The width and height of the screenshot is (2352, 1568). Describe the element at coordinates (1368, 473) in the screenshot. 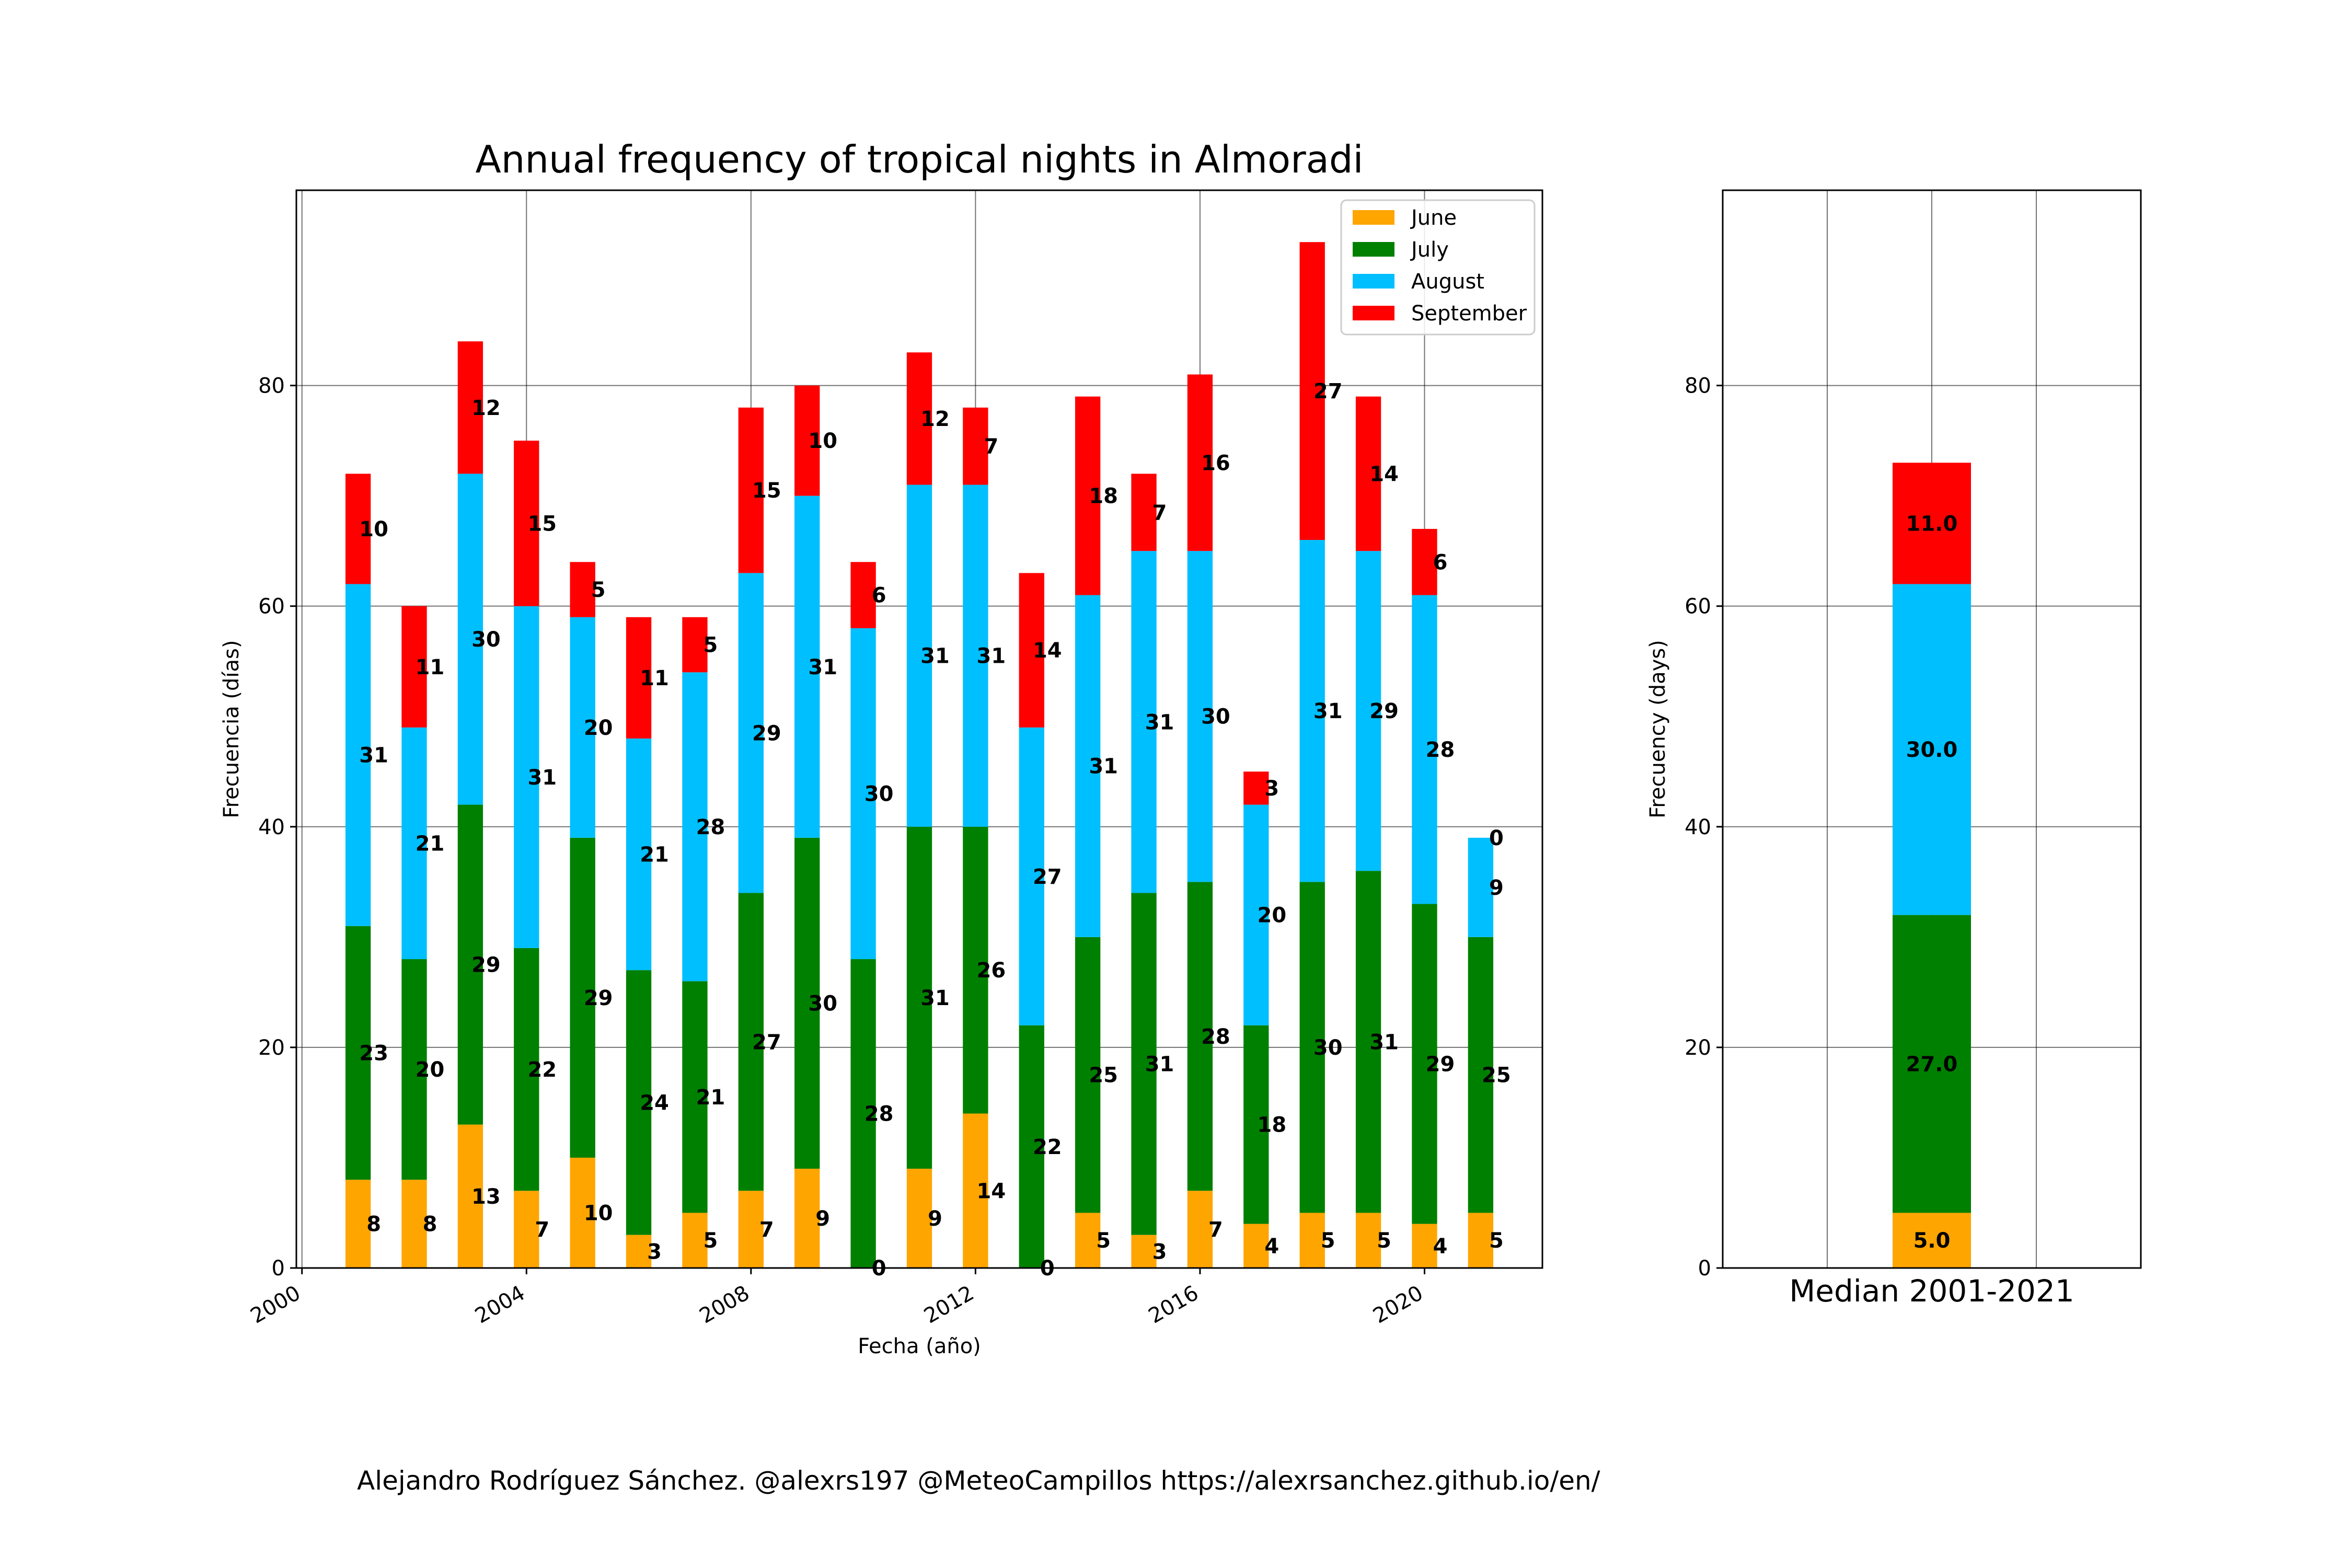

I see `bar-september-2019` at that location.